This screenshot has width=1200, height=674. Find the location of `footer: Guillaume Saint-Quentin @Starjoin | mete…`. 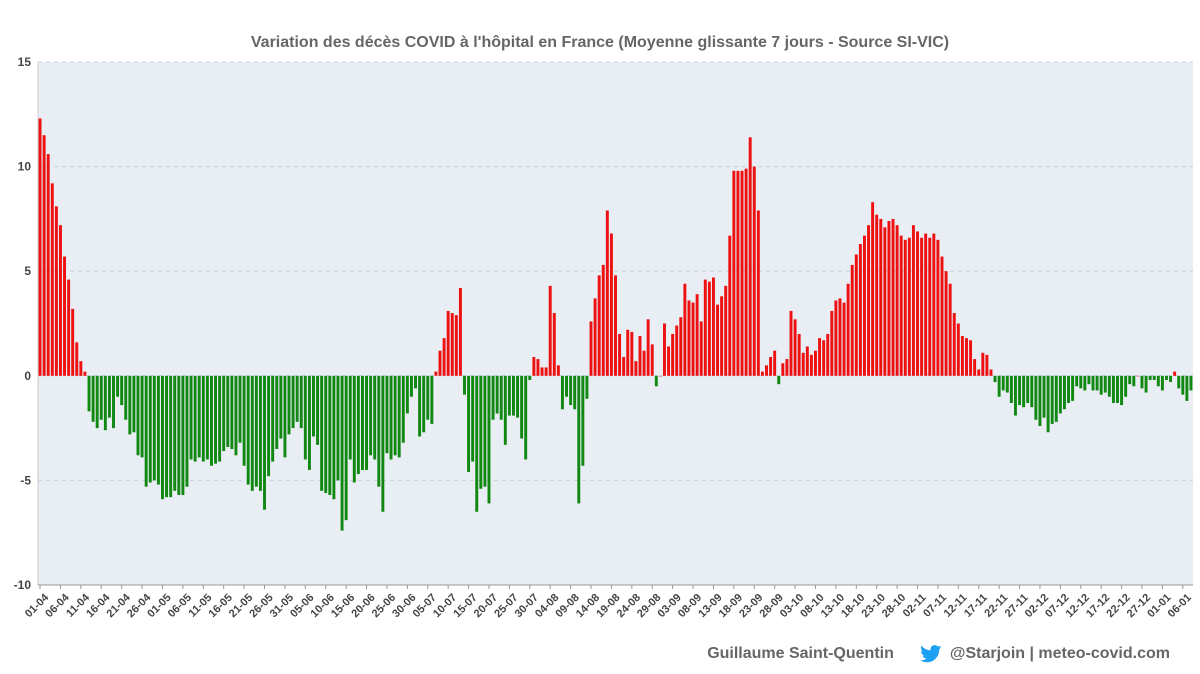

footer: Guillaume Saint-Quentin @Starjoin | mete… is located at coordinates (938, 654).